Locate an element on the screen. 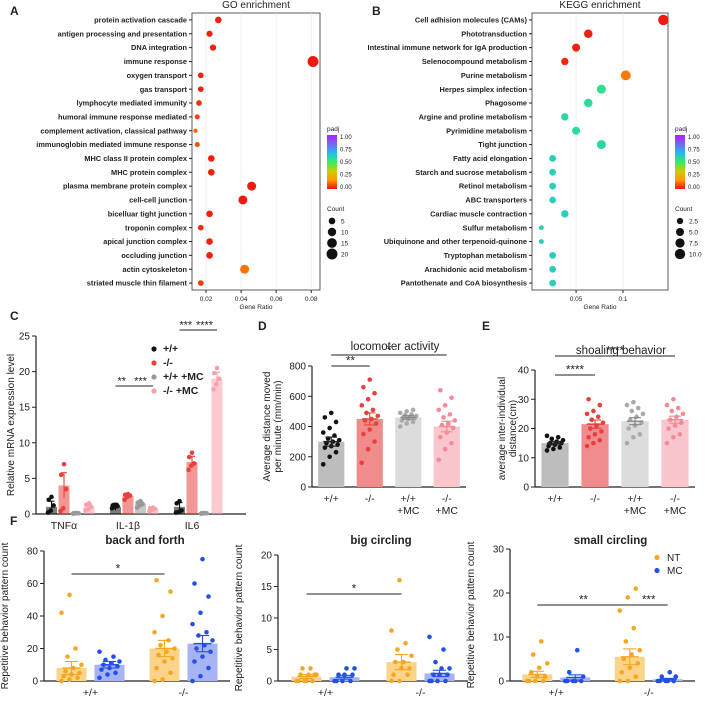 This screenshot has width=705, height=709. kegg-term-label: Cell adhision molecules (CAMs) is located at coordinates (471, 20).